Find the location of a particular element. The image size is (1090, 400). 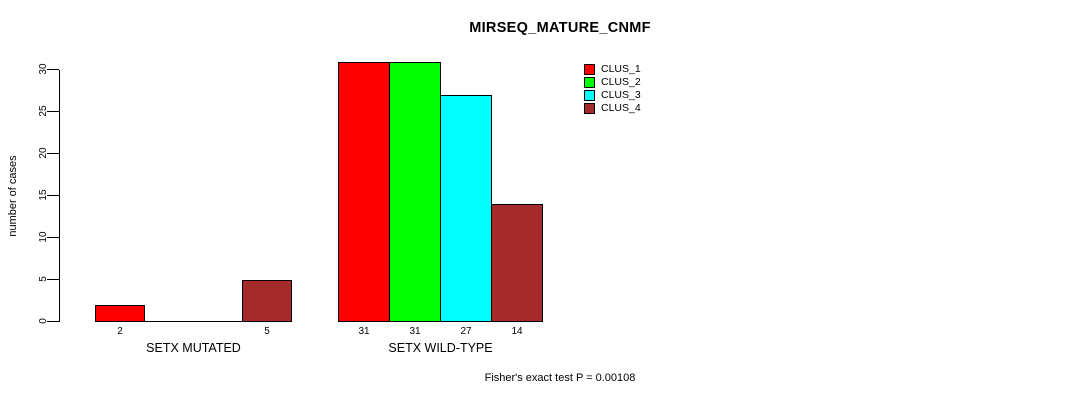

legend-item-clus-3: CLUS_3 is located at coordinates (612, 95).